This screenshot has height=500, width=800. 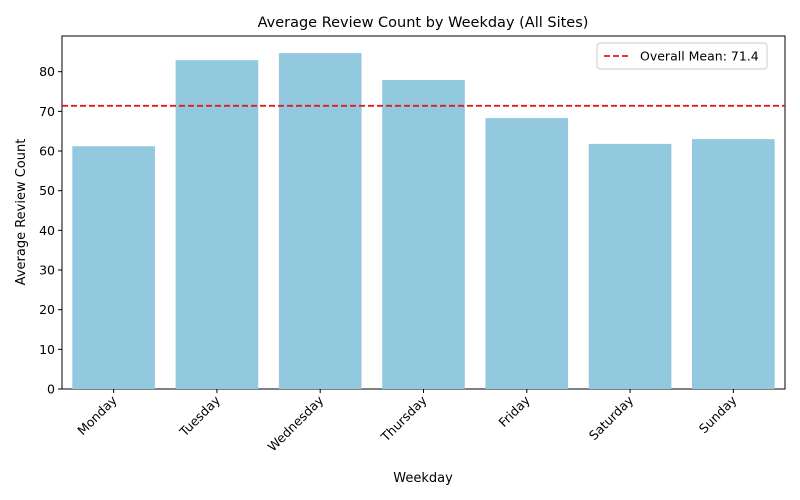 What do you see at coordinates (113, 267) in the screenshot?
I see `bar-monday` at bounding box center [113, 267].